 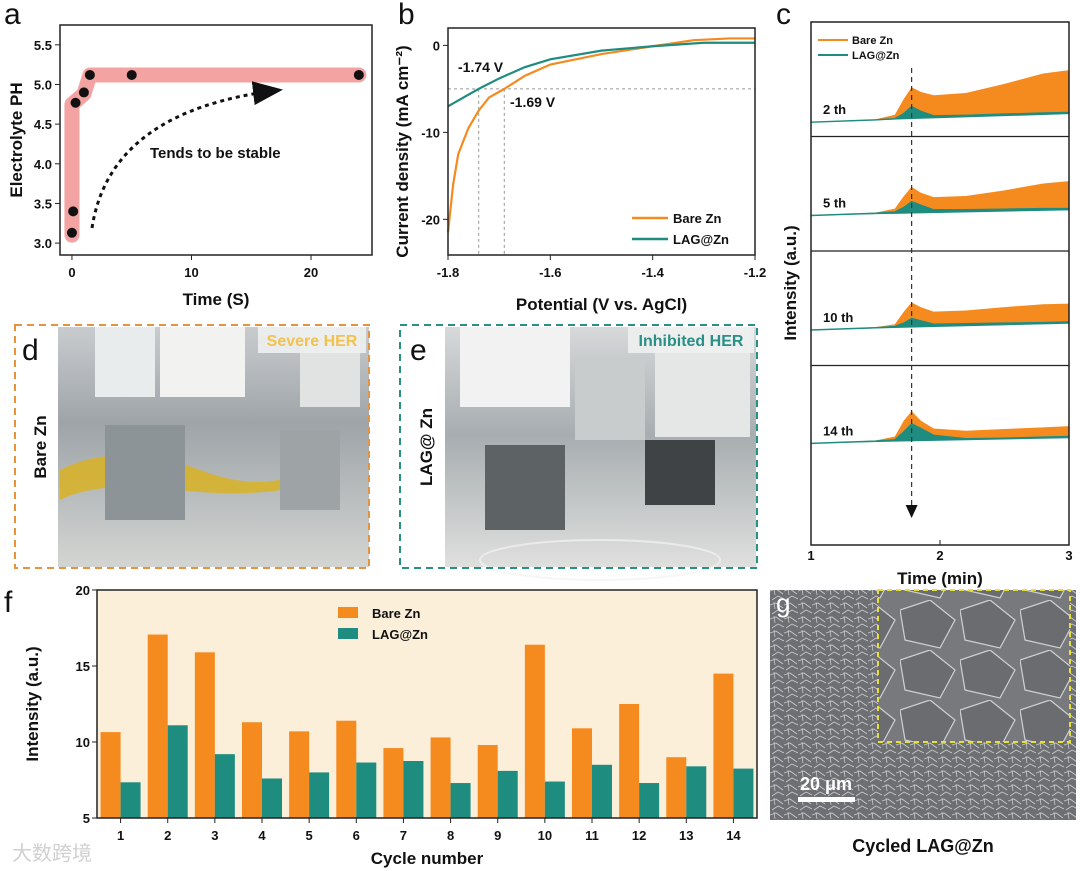 I want to click on x-axis-title: Cycle number, so click(x=427, y=858).